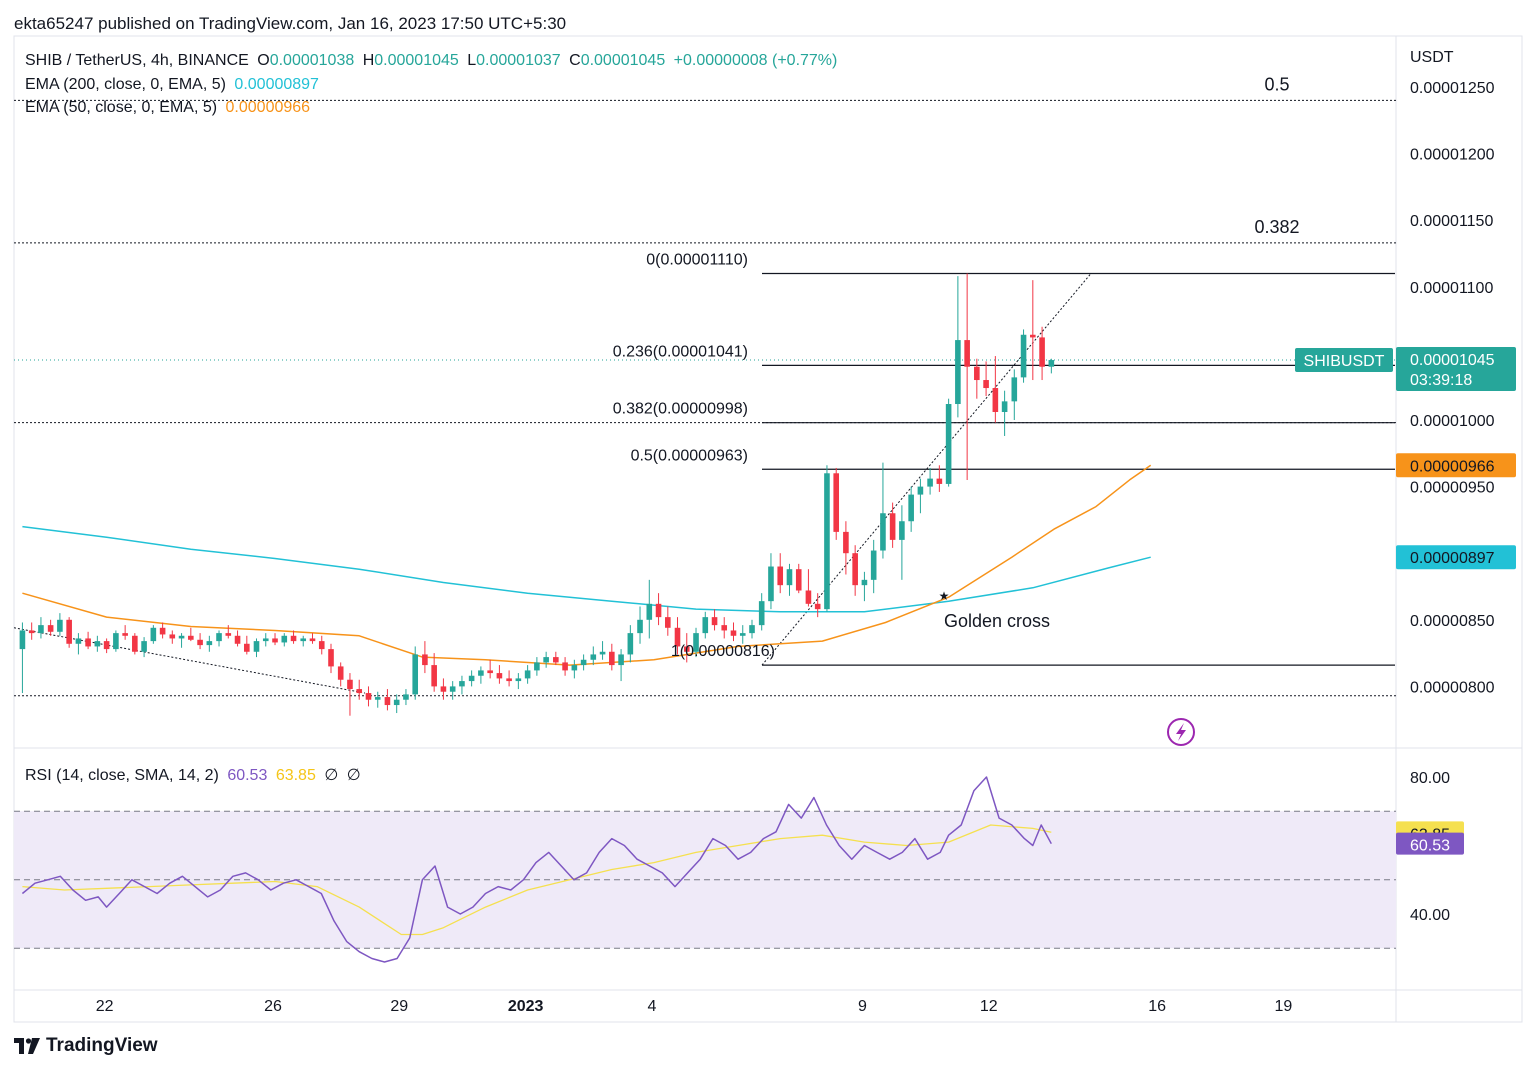 The image size is (1536, 1071). What do you see at coordinates (680, 409) in the screenshot?
I see `fib-level-label: 0.382(0.00000998)` at bounding box center [680, 409].